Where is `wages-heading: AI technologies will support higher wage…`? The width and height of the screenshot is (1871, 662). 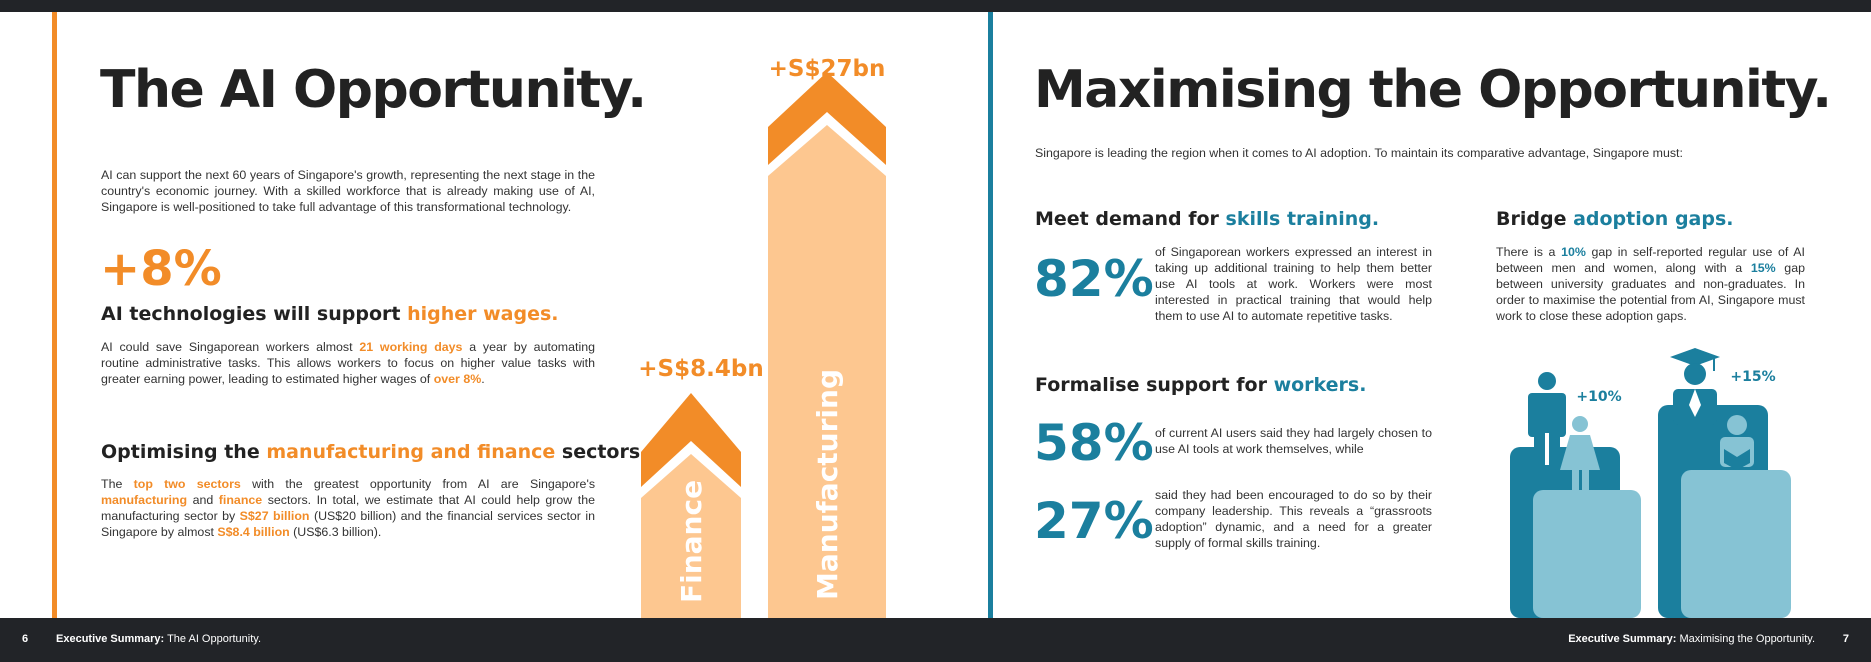 wages-heading: AI technologies will support higher wage… is located at coordinates (330, 314).